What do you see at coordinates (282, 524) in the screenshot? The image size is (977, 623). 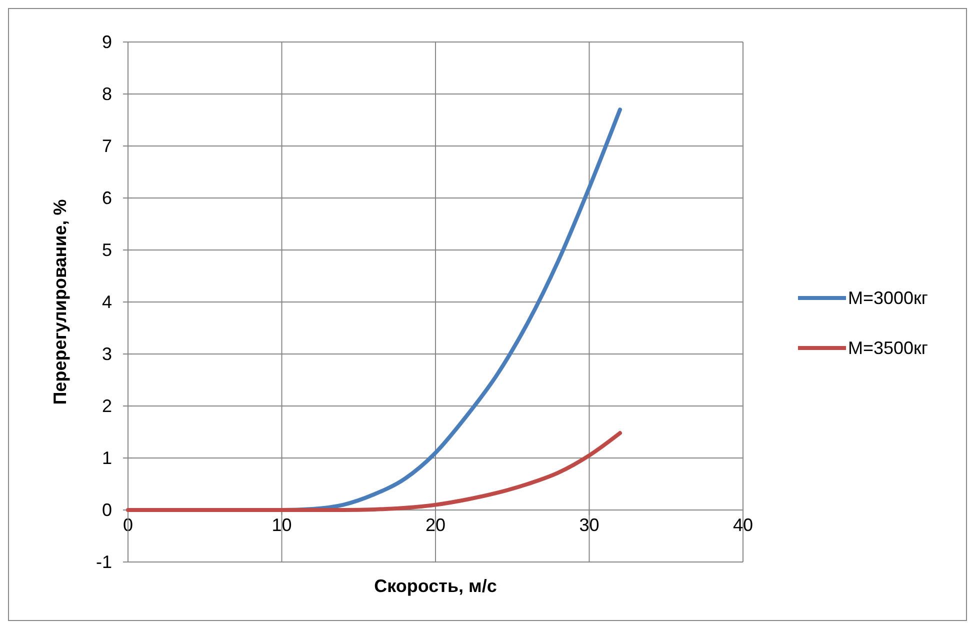 I see `x-tick-label: 10` at bounding box center [282, 524].